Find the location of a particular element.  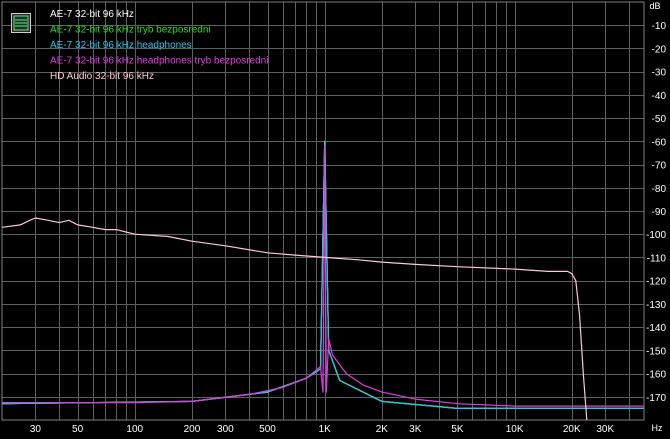

y-tick-label: -100 is located at coordinates (656, 235).